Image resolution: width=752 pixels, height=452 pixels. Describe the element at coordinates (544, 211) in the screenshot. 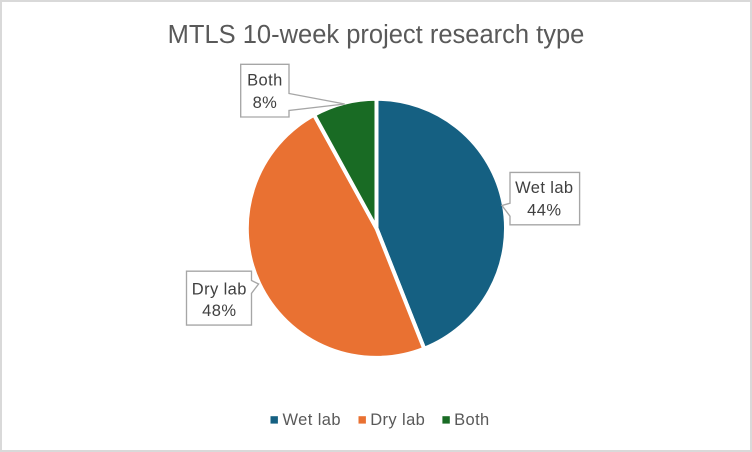

I see `svg-text: 44%` at that location.